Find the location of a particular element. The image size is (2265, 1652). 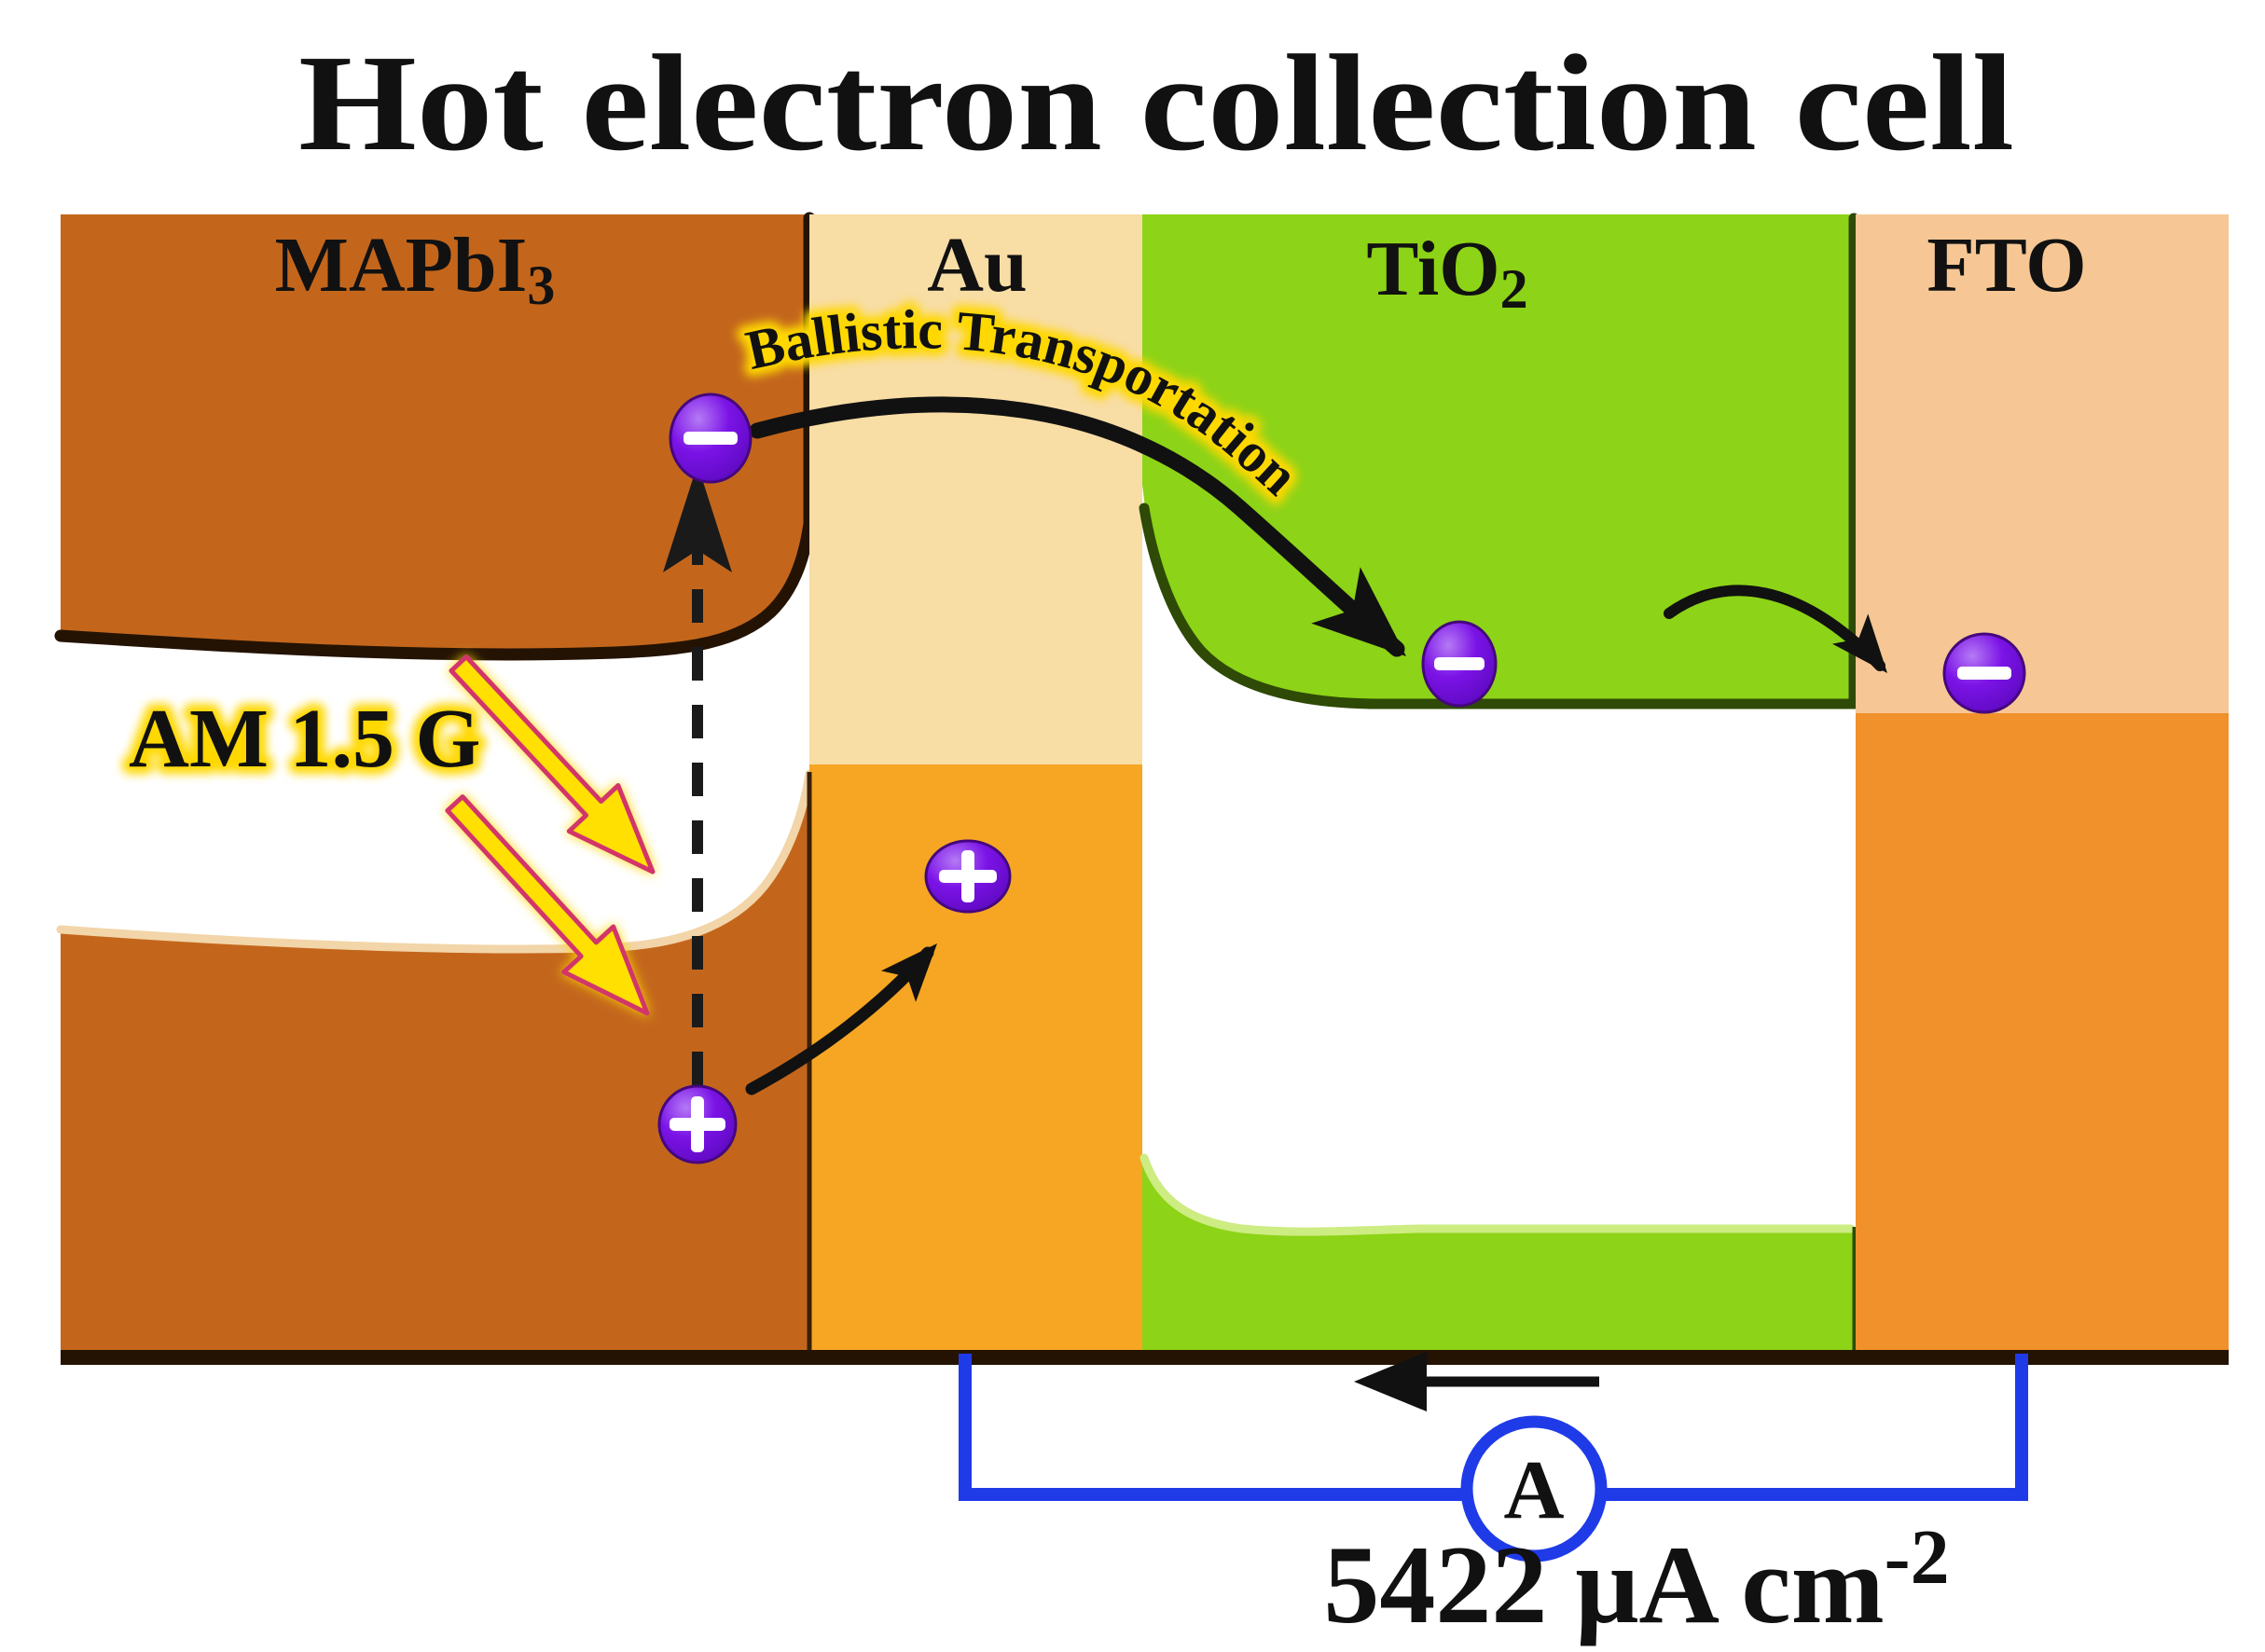

electron-transfer-shaft is located at coordinates (1775, 628).